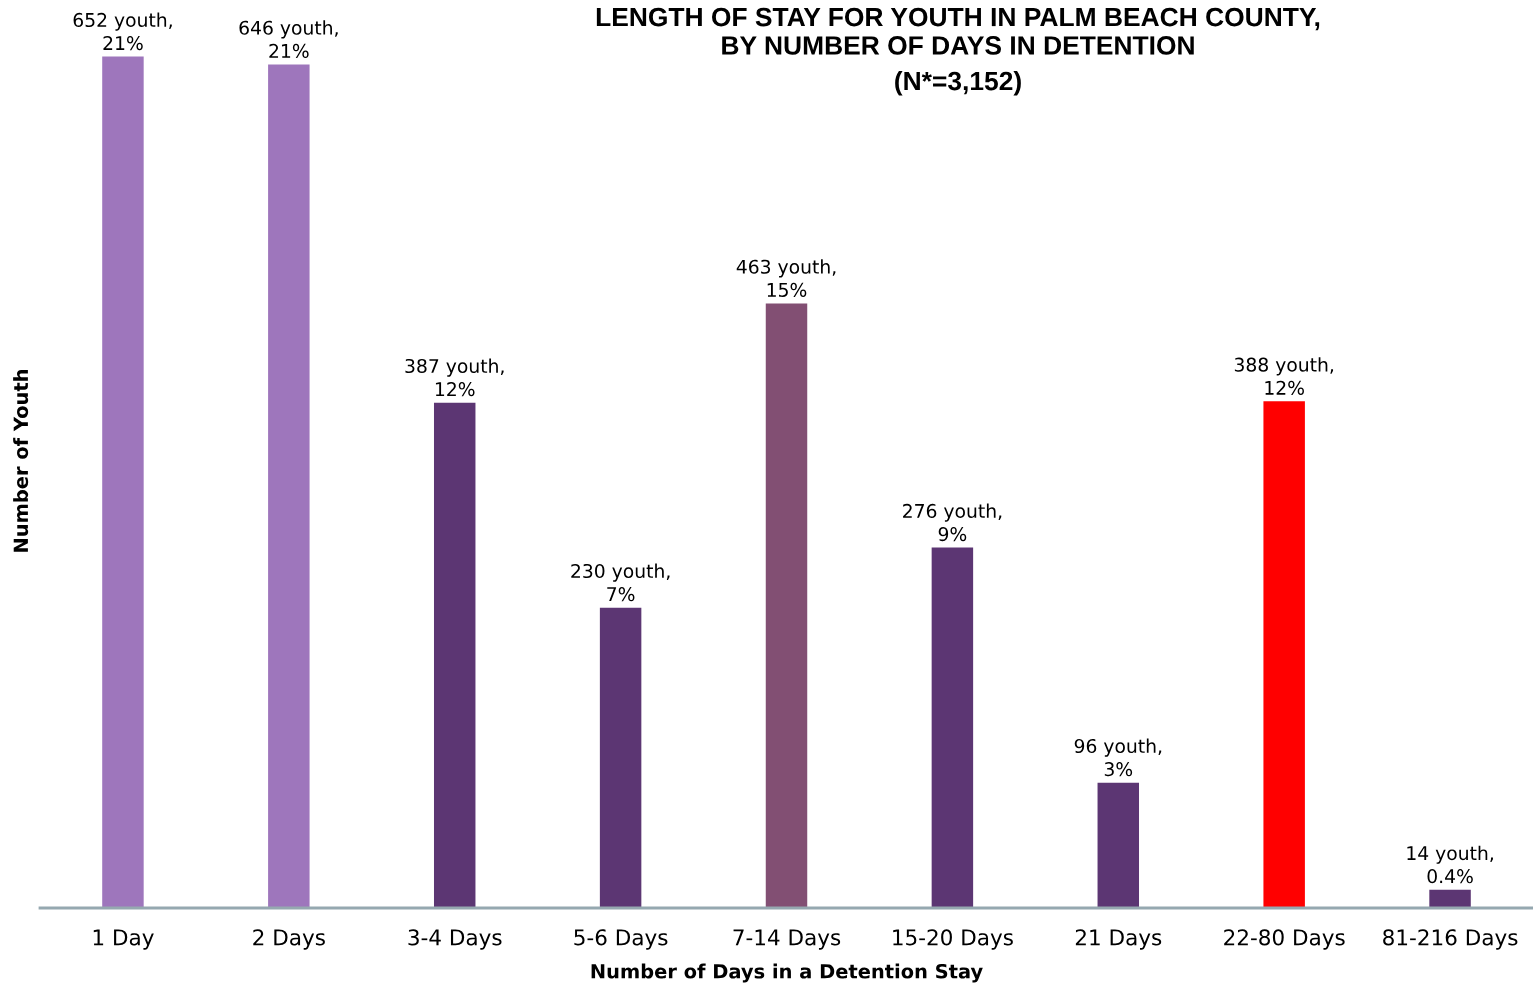  What do you see at coordinates (1450, 939) in the screenshot?
I see `x-tick-label: 81-216 Days` at bounding box center [1450, 939].